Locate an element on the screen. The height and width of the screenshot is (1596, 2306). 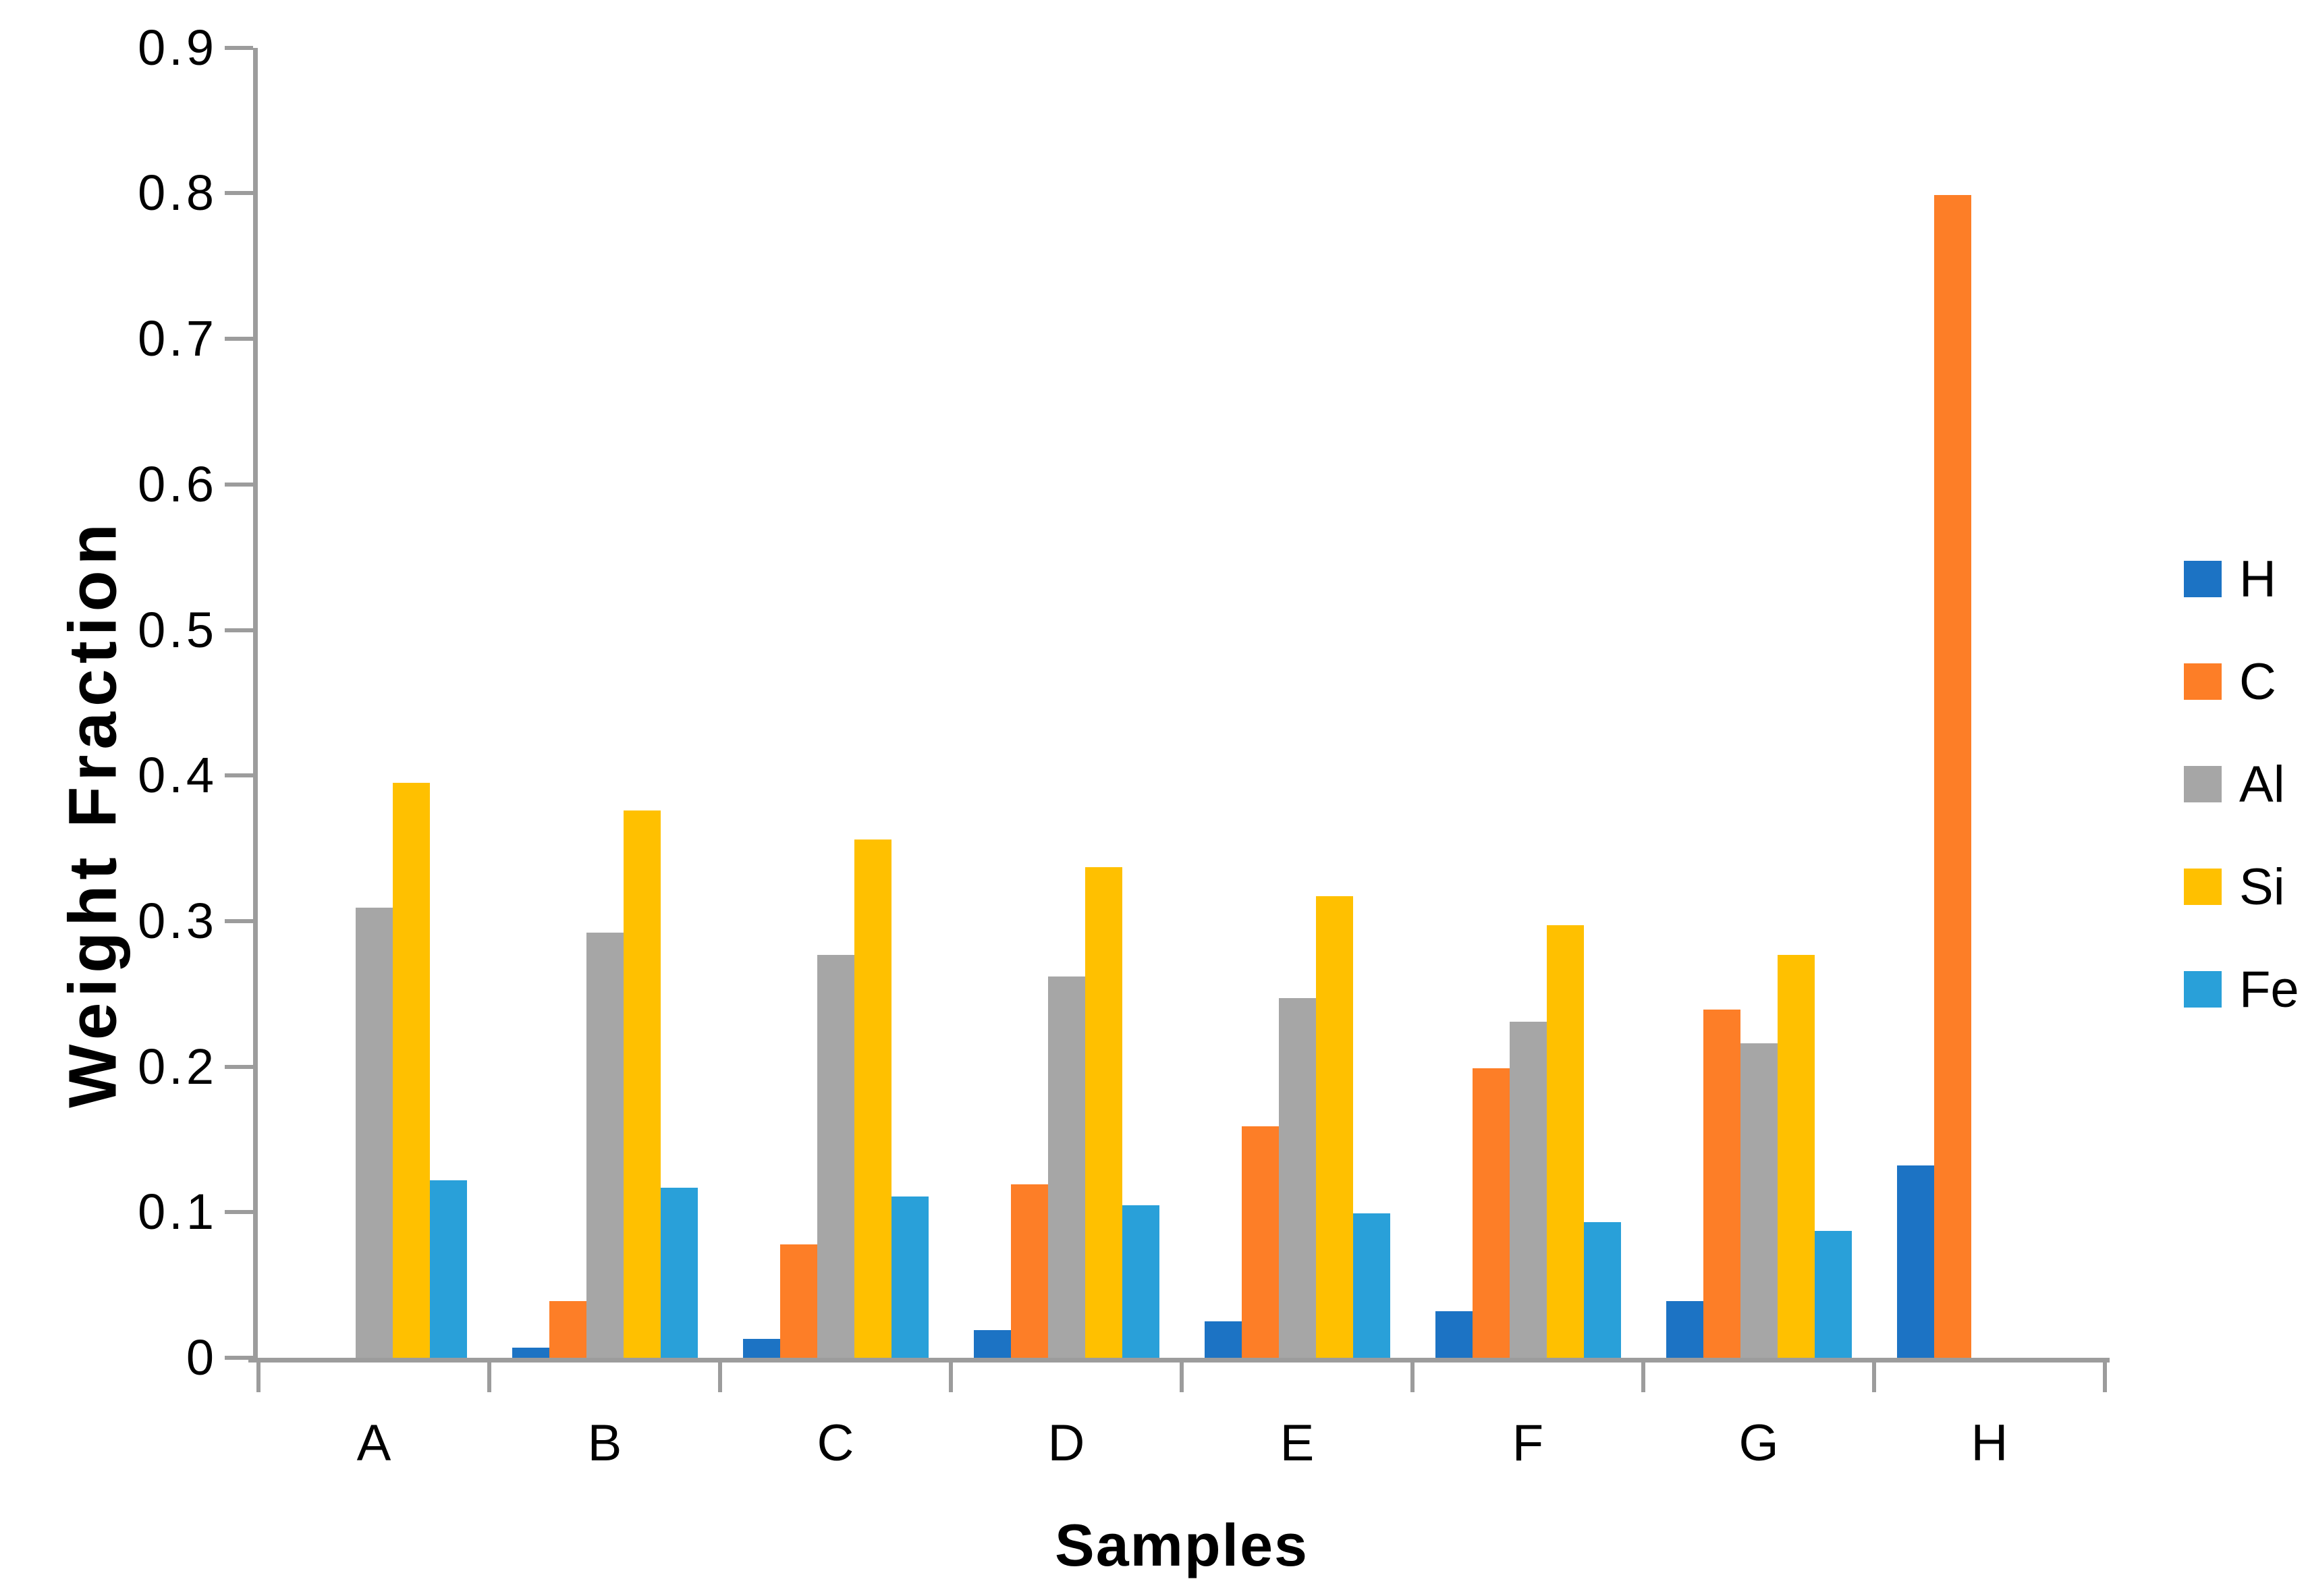
bar-H-H is located at coordinates (1915, 1261).